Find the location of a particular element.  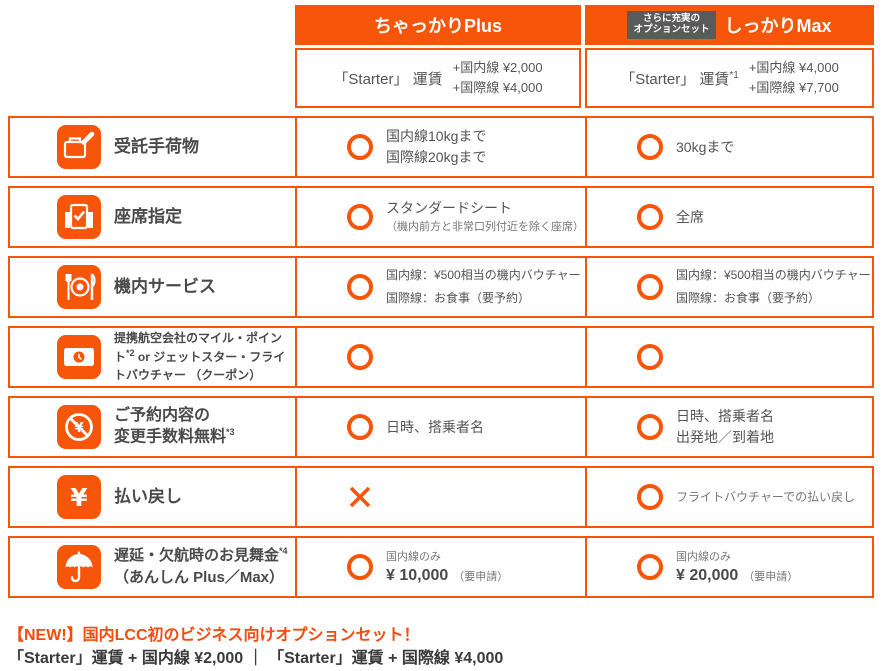

cell-text: スタンダードシート is located at coordinates (449, 207).